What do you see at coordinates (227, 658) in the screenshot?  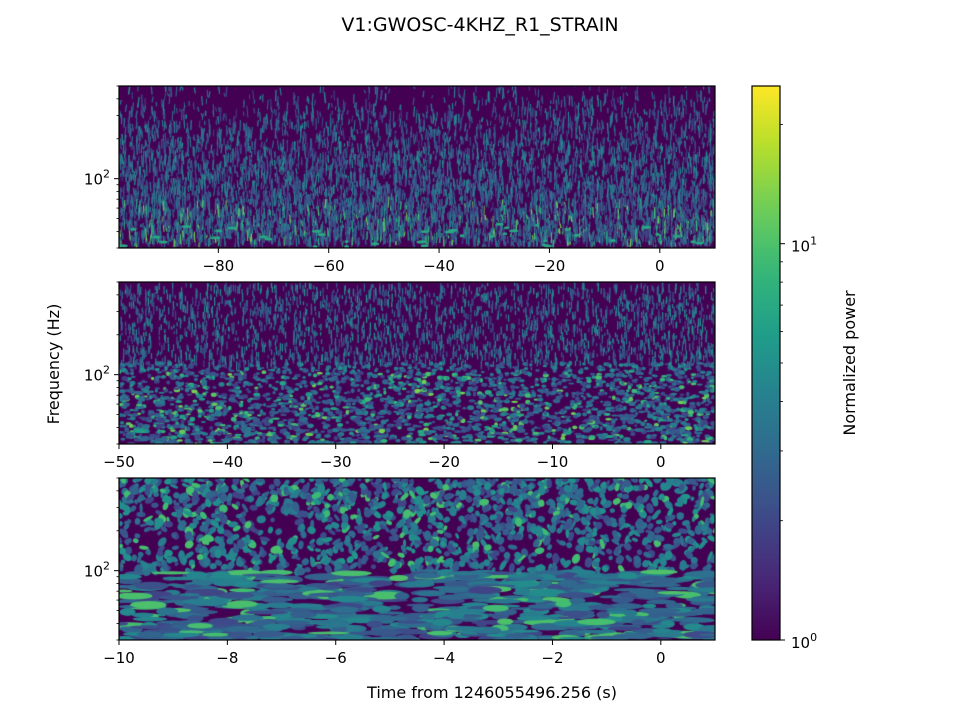 I see `x-tick-label: −8` at bounding box center [227, 658].